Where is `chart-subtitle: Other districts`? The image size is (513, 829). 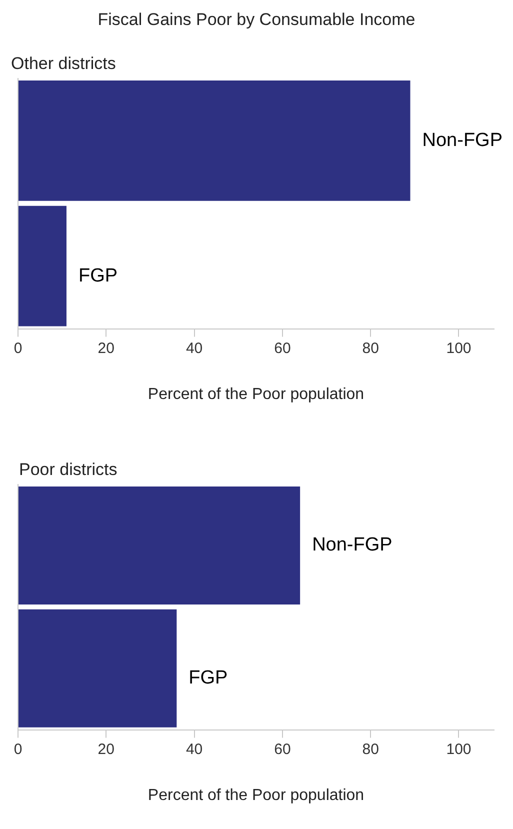
chart-subtitle: Other districts is located at coordinates (63, 64).